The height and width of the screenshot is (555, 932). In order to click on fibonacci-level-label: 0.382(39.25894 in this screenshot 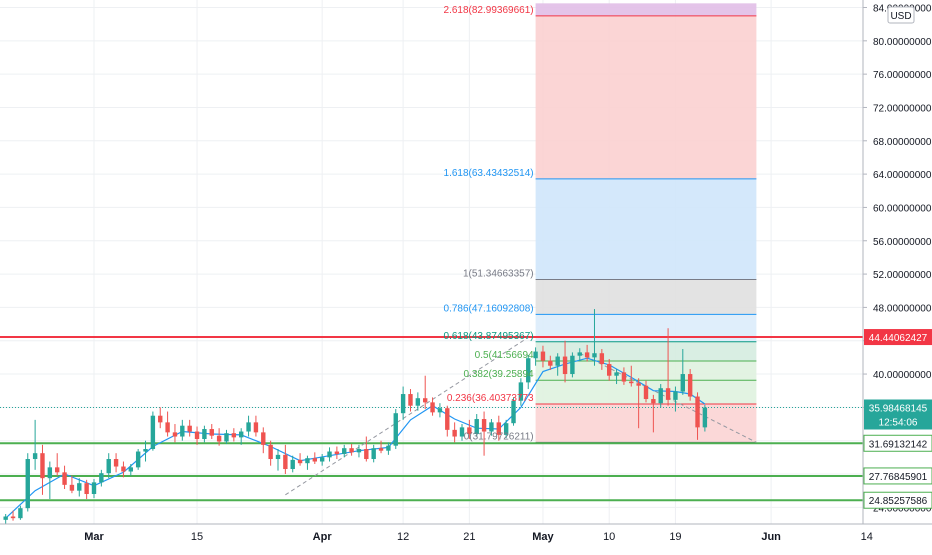, I will do `click(499, 374)`.